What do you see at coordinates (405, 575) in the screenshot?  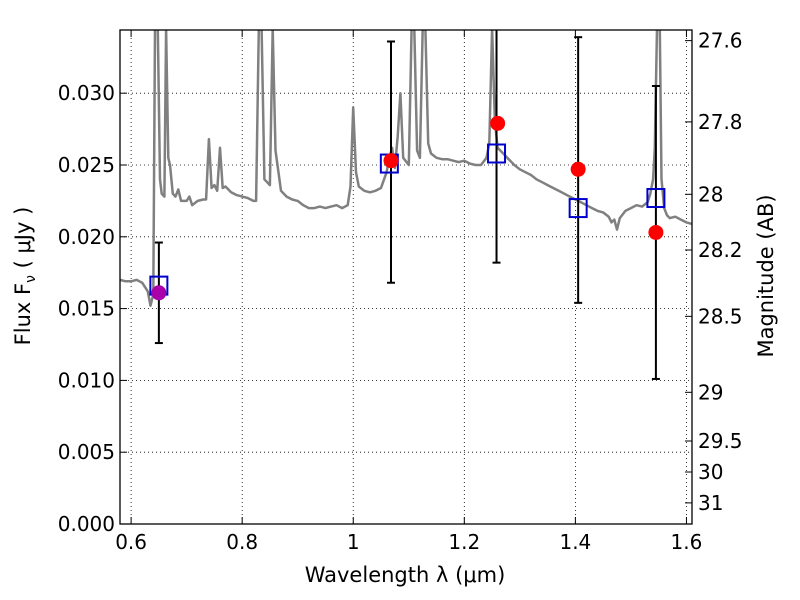 I see `x-axis-label: Wavelength λ (μm)` at bounding box center [405, 575].